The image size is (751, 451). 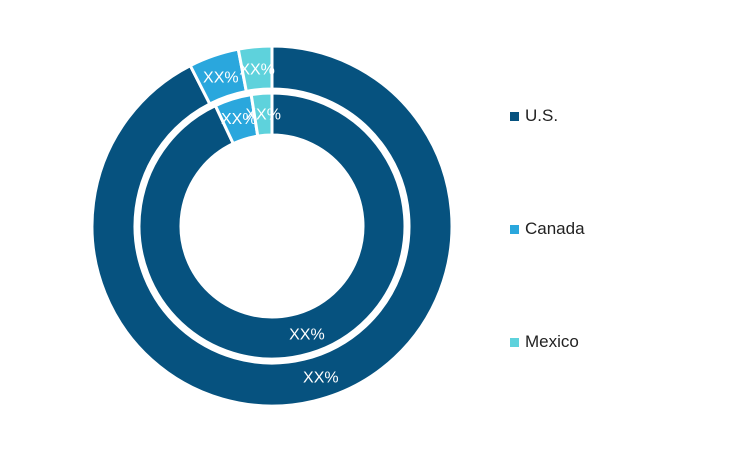 What do you see at coordinates (514, 342) in the screenshot?
I see `legend-swatch-mexico` at bounding box center [514, 342].